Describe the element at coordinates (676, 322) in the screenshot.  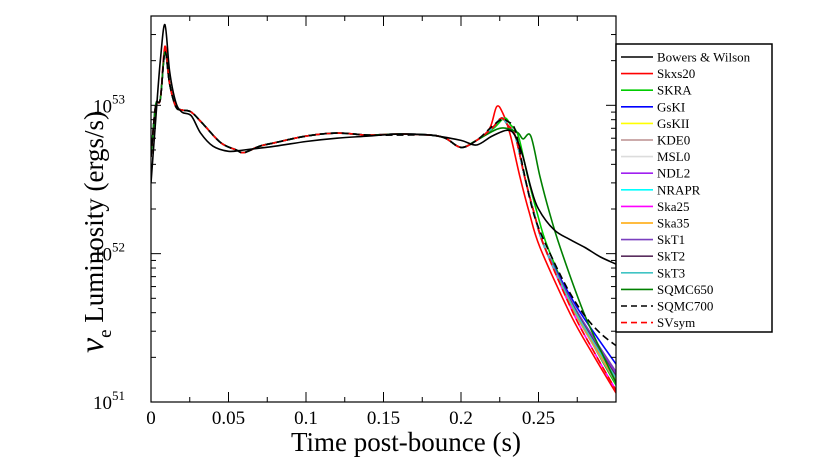
I see `legend-label-svsym: SVsym` at that location.